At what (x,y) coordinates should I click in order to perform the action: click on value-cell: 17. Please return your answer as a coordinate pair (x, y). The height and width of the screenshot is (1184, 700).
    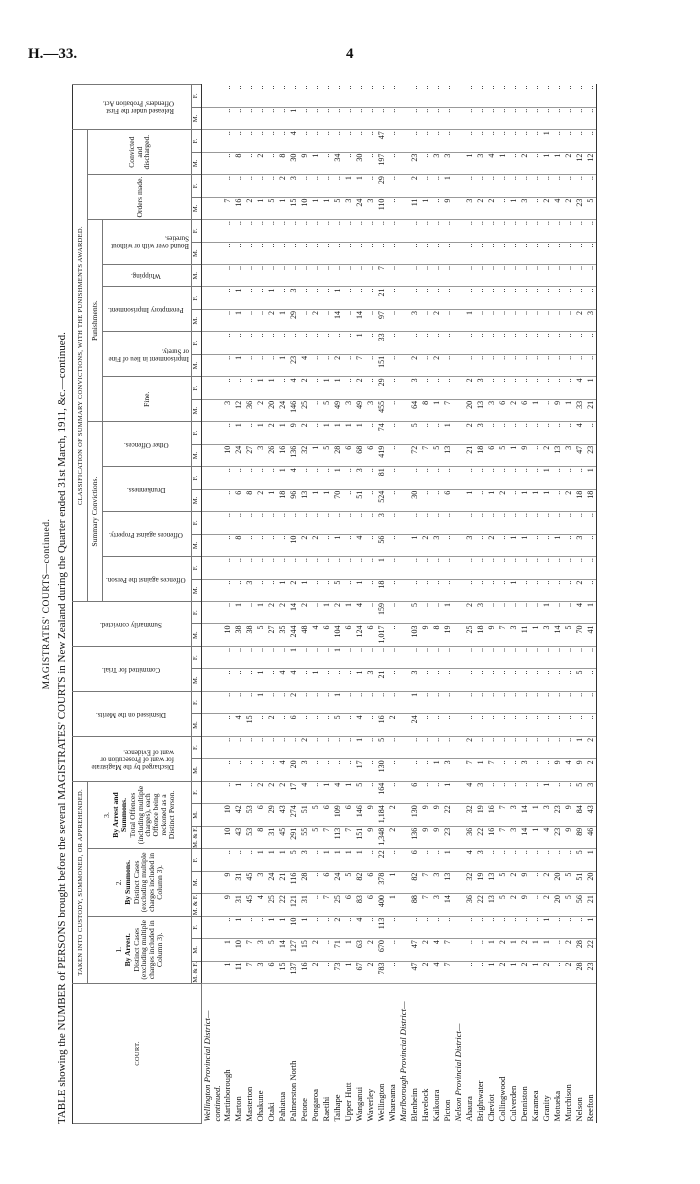
    Looking at the image, I should click on (293, 792).